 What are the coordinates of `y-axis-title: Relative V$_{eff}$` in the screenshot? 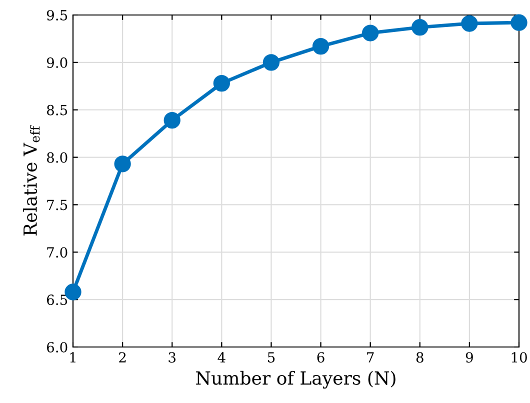 It's located at (31, 180).